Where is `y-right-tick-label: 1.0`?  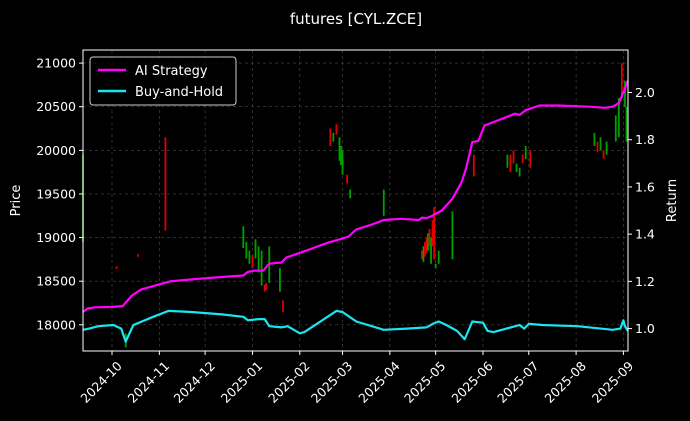
y-right-tick-label: 1.0 is located at coordinates (645, 328).